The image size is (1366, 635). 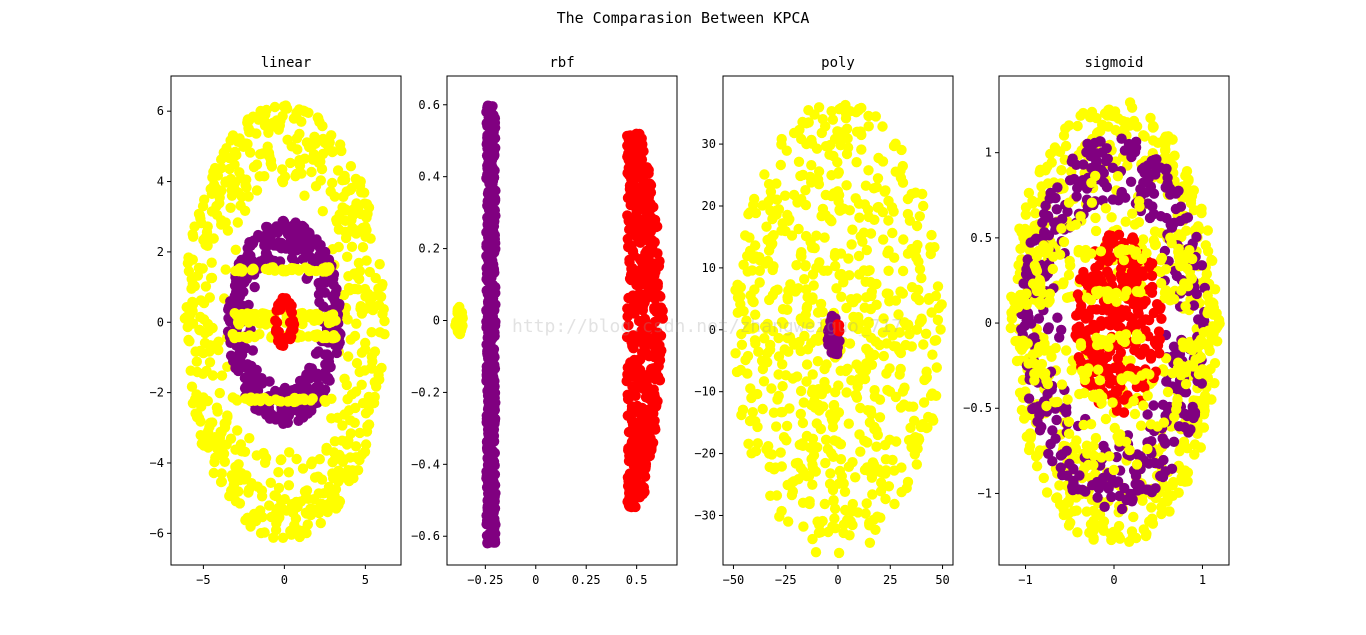 I want to click on y-tick-label: 0, so click(x=160, y=322).